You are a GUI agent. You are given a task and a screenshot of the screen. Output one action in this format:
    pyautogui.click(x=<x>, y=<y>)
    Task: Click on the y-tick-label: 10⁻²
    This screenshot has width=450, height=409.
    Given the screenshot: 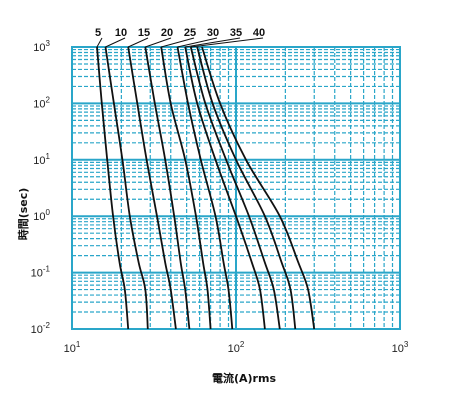 What is the action you would take?
    pyautogui.click(x=41, y=328)
    